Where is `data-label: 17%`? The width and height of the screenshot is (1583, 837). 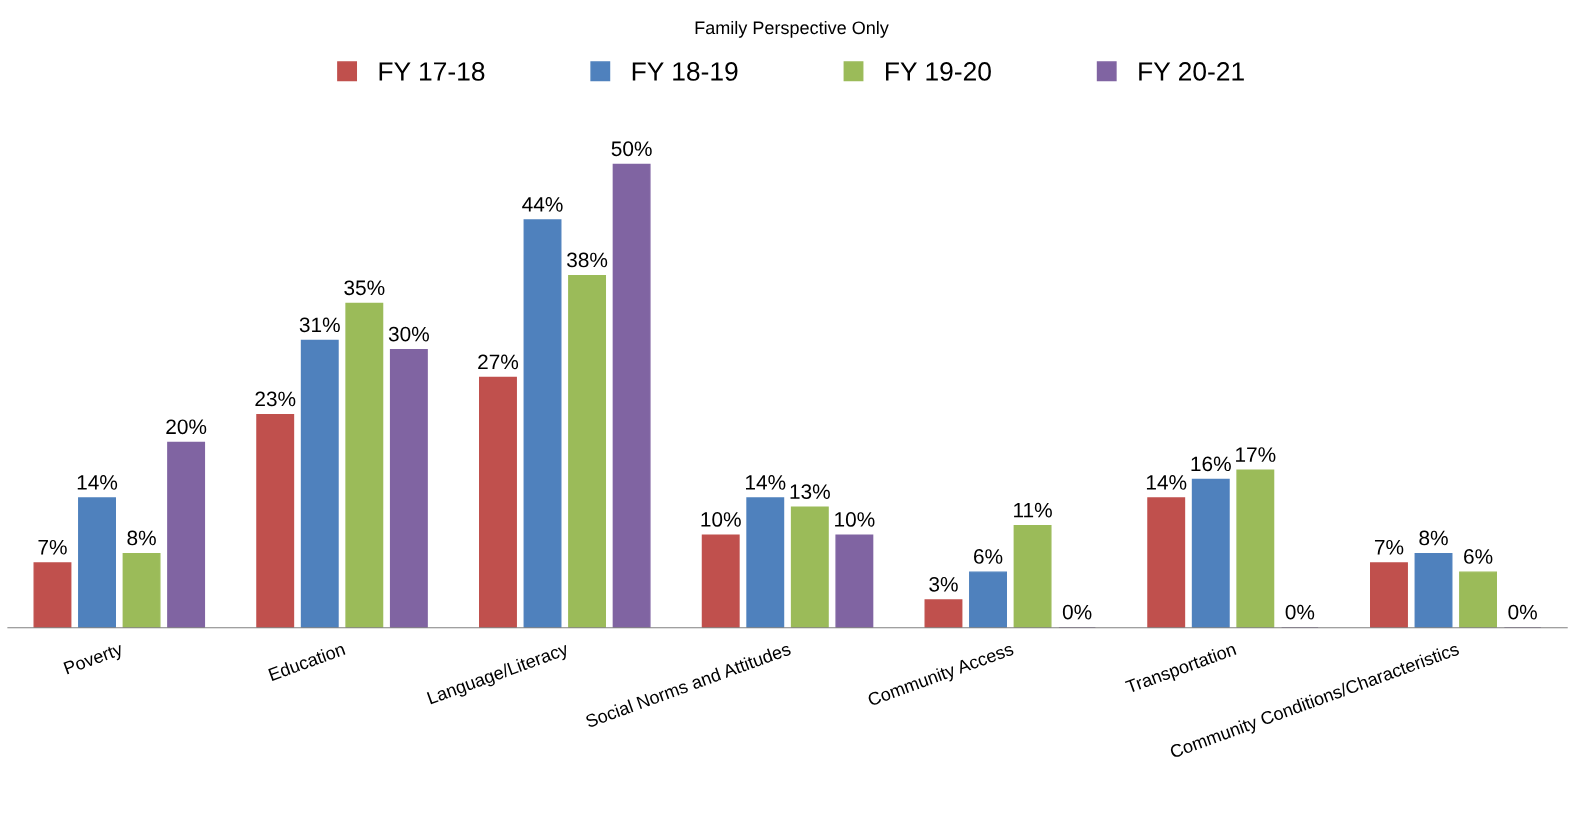 data-label: 17% is located at coordinates (1256, 454).